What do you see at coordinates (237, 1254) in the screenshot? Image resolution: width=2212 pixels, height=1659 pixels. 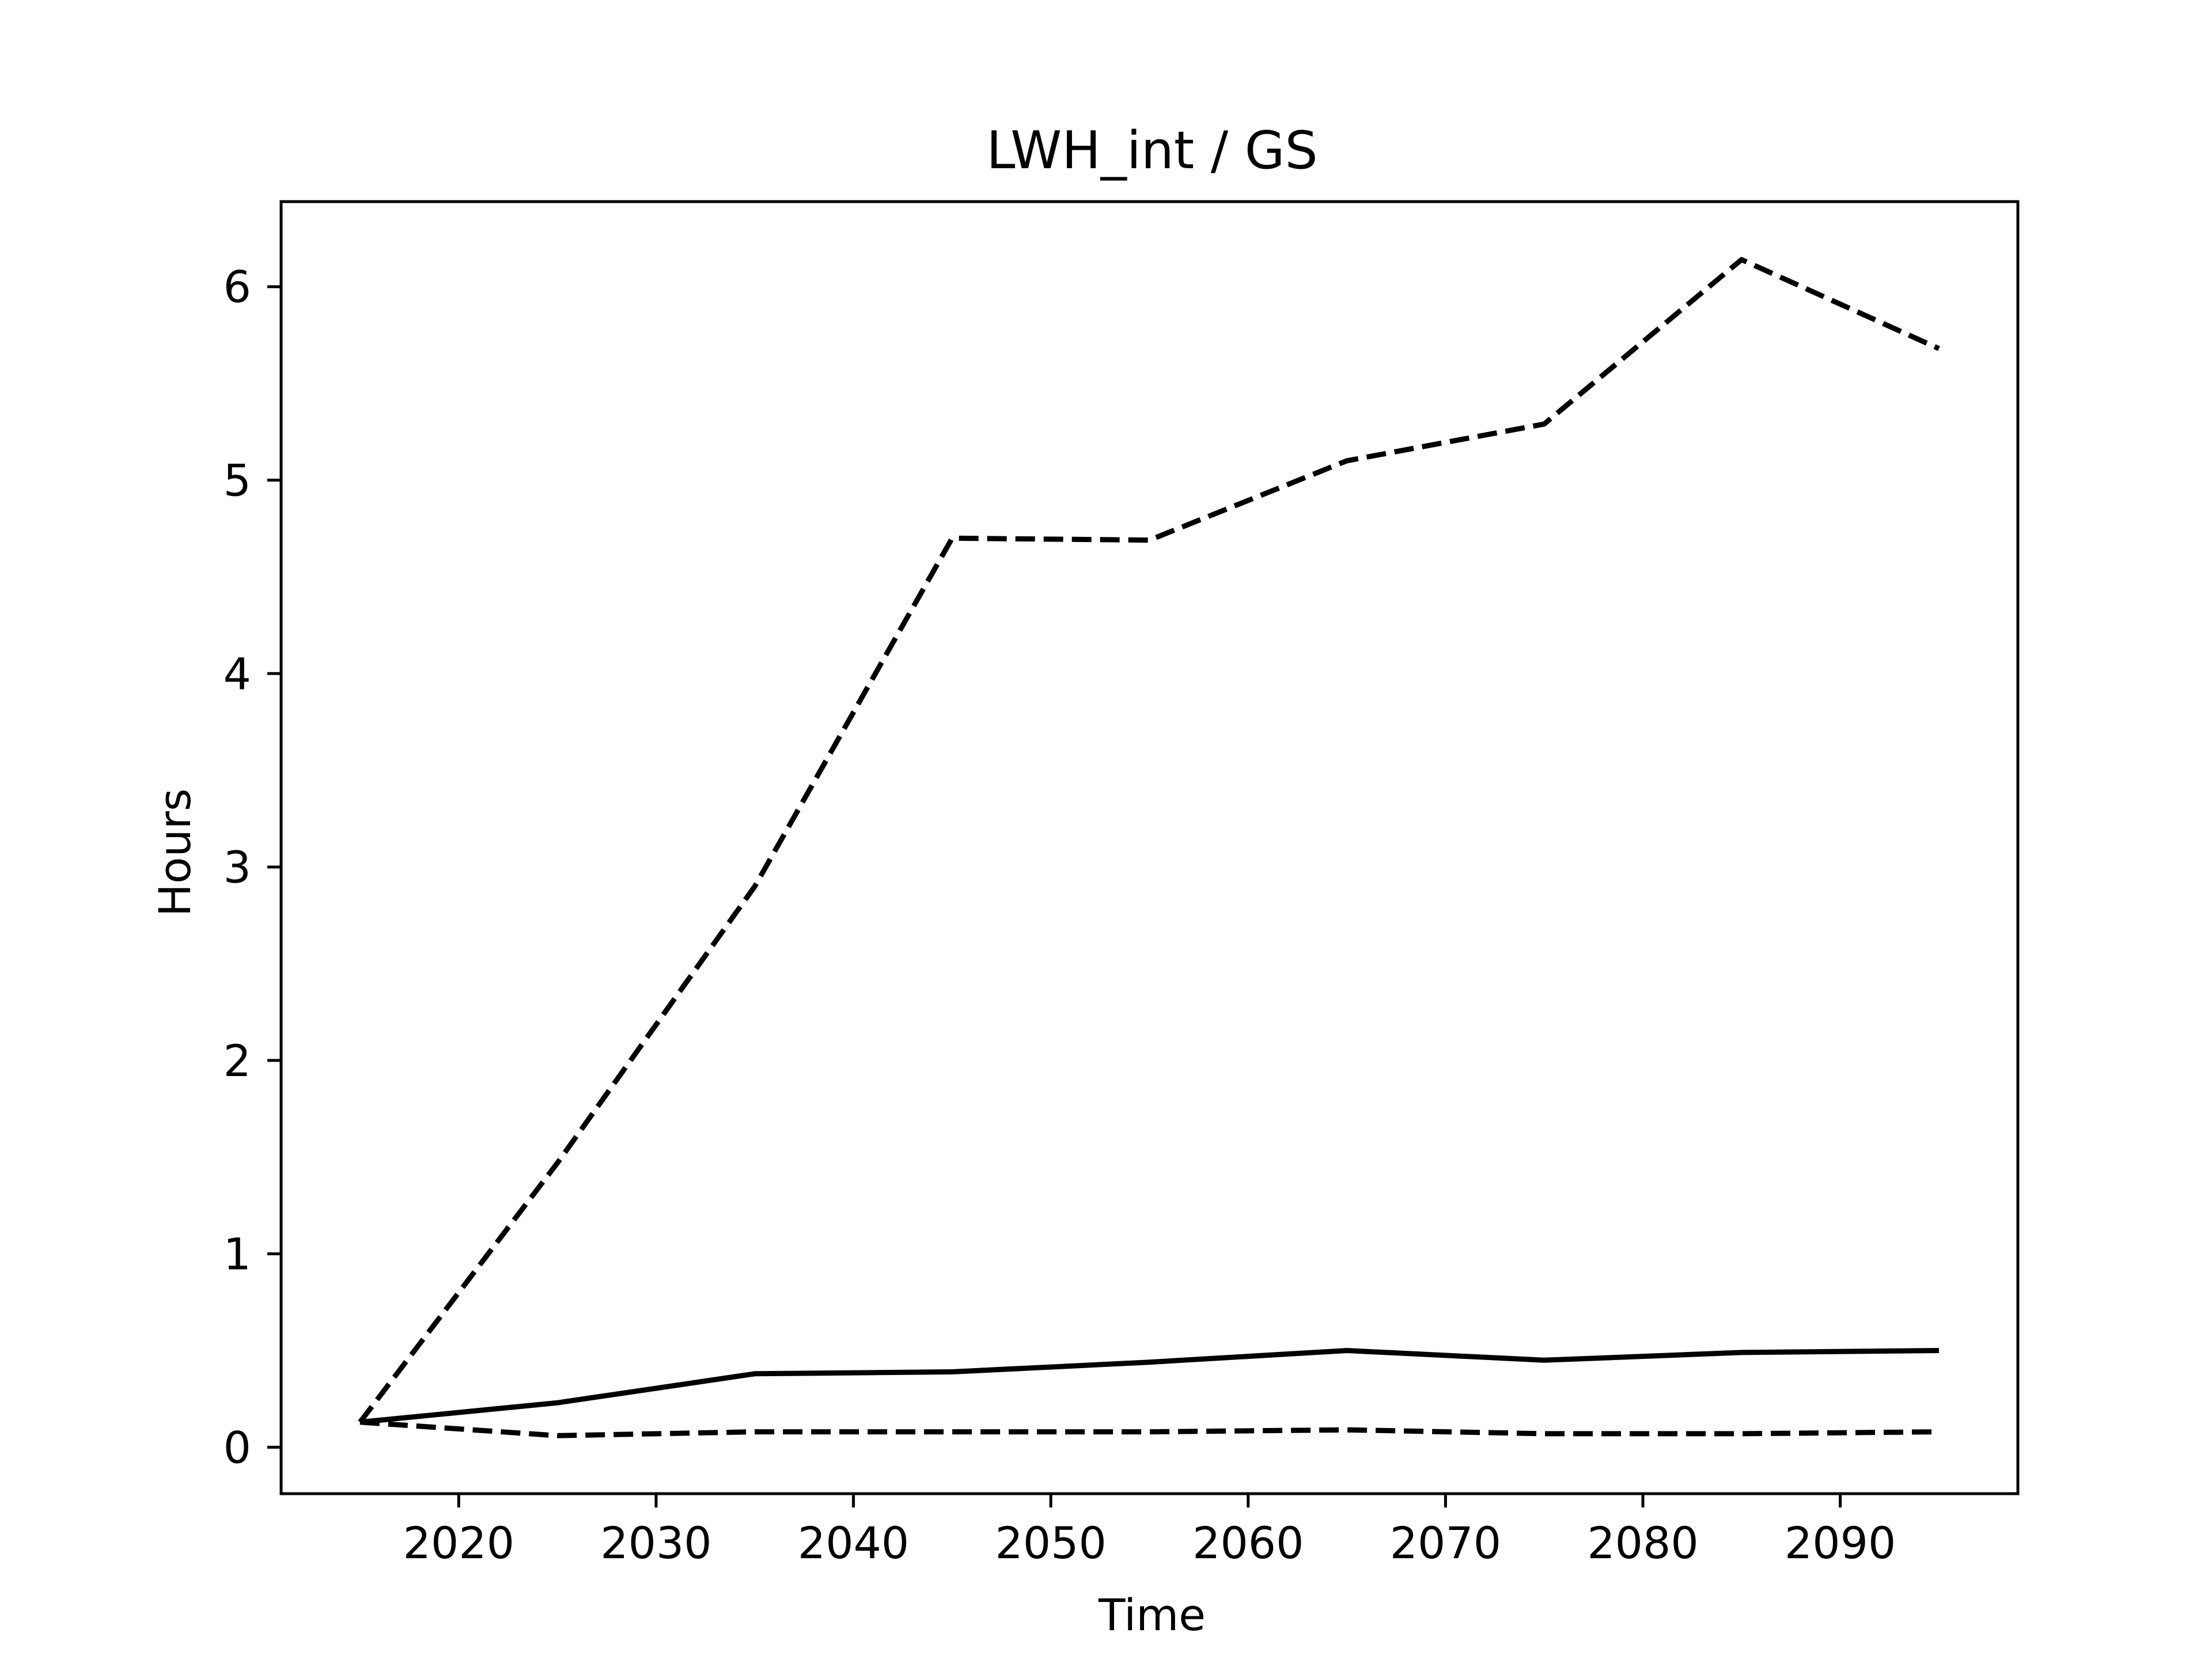 I see `y-tick-label: 1` at bounding box center [237, 1254].